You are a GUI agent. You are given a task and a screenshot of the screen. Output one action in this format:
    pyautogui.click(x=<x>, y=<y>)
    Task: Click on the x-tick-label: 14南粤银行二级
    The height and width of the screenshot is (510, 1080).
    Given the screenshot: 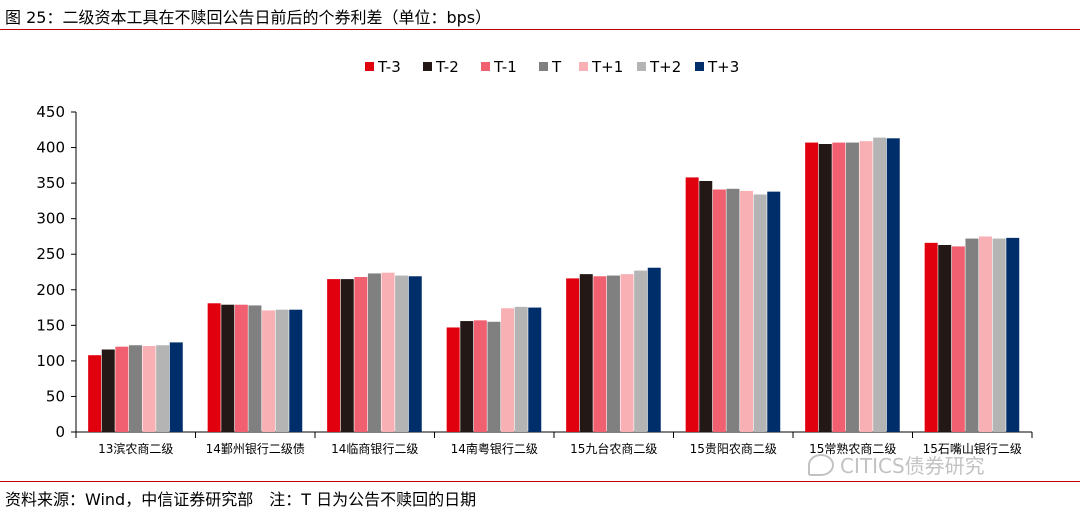 What is the action you would take?
    pyautogui.click(x=494, y=448)
    